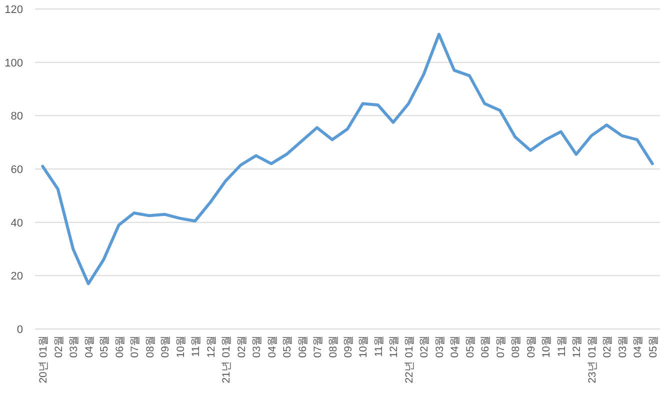 Image resolution: width=666 pixels, height=393 pixels. Describe the element at coordinates (13, 10) in the screenshot. I see `y-tick-label: 120` at that location.